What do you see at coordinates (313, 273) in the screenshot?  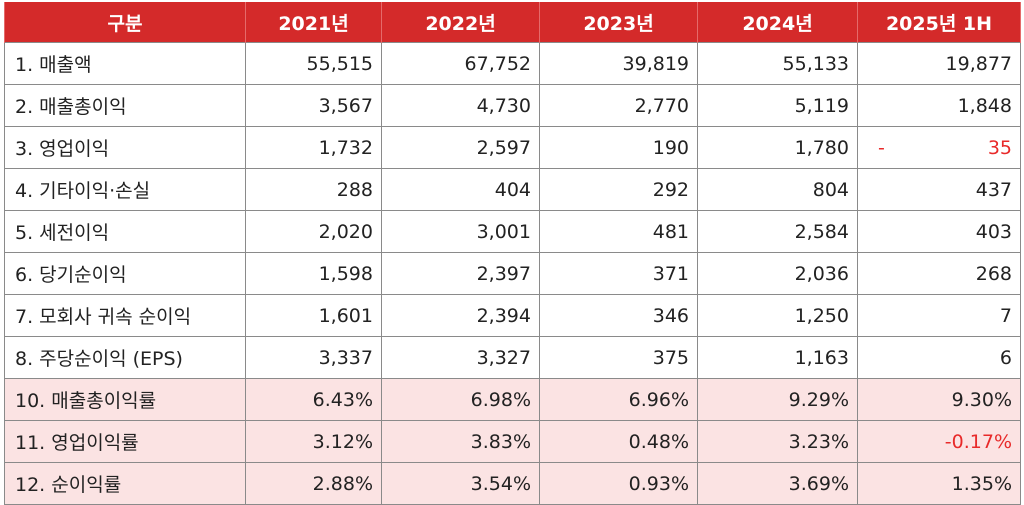 I see `cell-value: 1,598` at bounding box center [313, 273].